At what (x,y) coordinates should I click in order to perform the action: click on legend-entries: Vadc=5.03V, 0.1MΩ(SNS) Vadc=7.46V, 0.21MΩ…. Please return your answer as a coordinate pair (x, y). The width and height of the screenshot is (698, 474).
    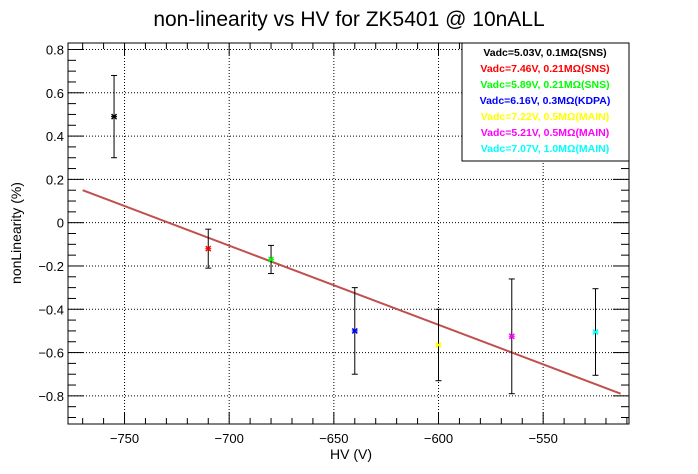
    Looking at the image, I should click on (545, 101).